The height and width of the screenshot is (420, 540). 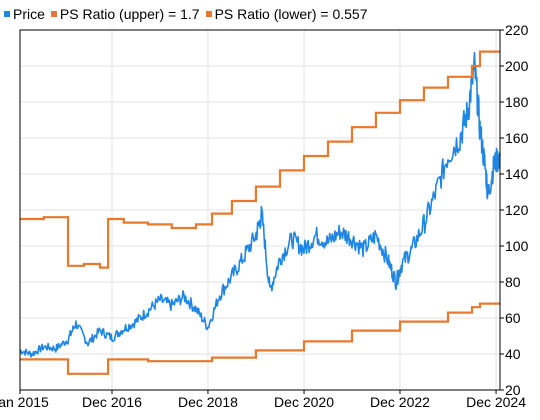 I want to click on legend-label-price: Price, so click(x=29, y=14).